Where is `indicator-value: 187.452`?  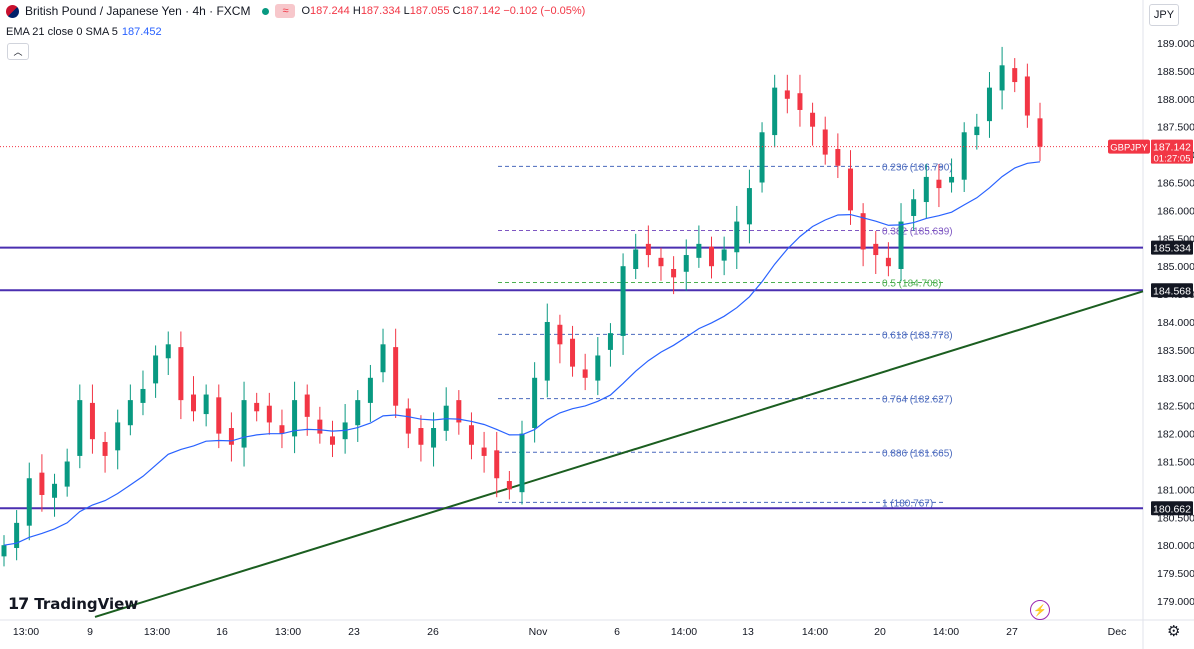 indicator-value: 187.452 is located at coordinates (141, 32).